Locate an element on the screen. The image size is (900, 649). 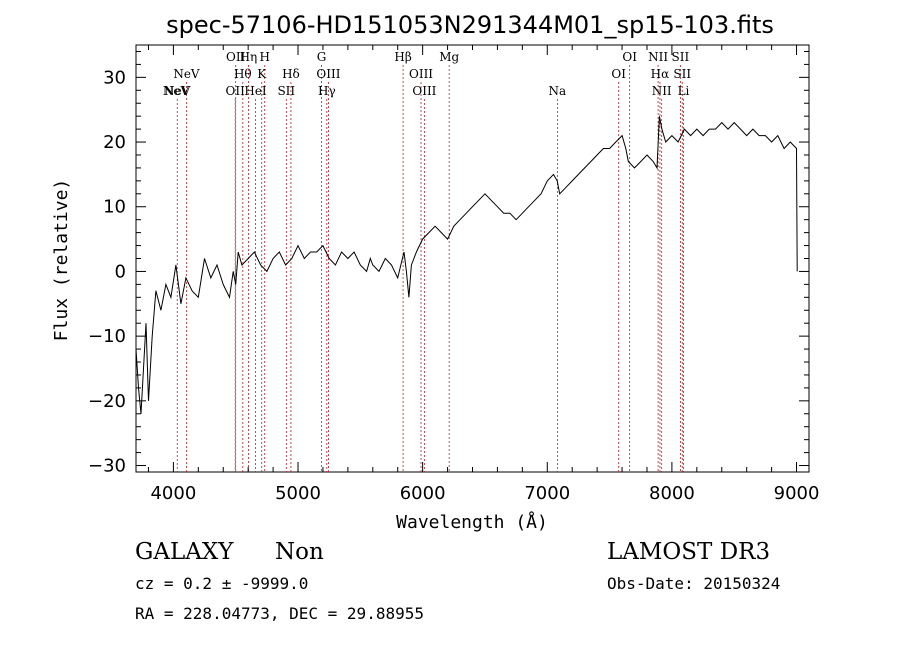
subclass-label: Non is located at coordinates (299, 552).